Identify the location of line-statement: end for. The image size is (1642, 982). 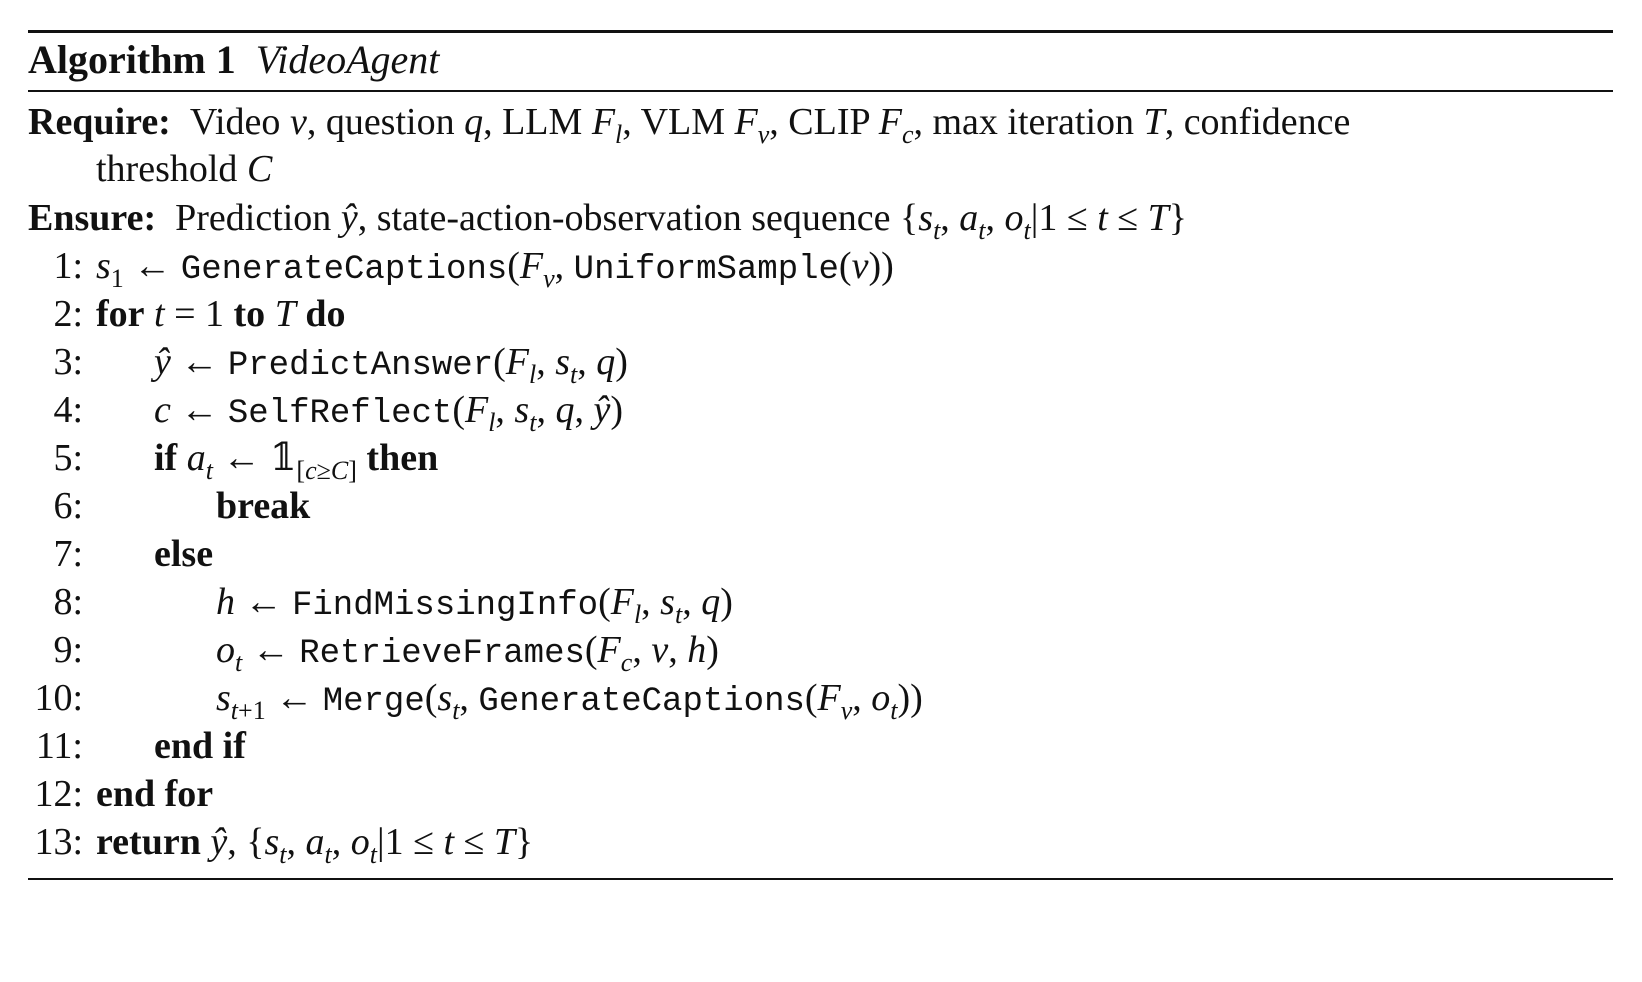
(154, 794).